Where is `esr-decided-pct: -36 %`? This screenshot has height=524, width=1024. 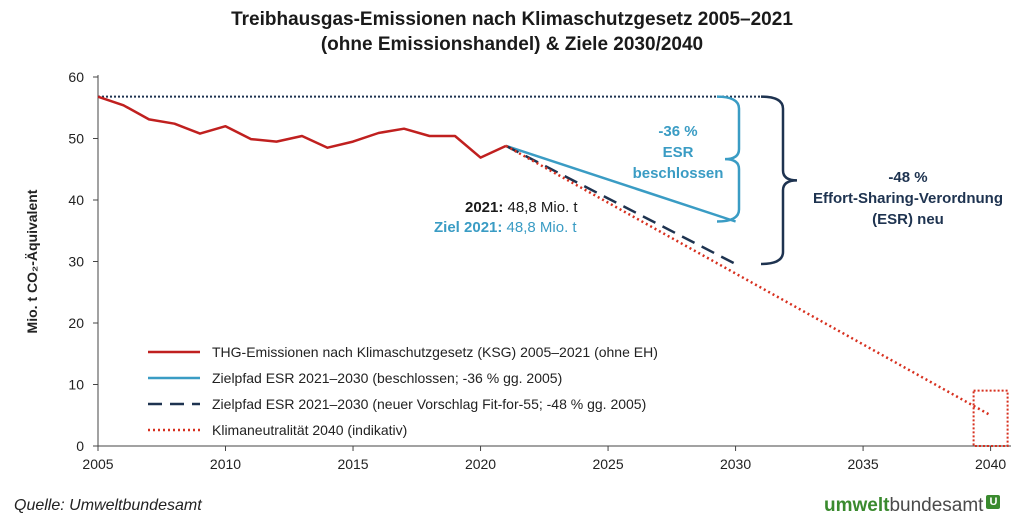 esr-decided-pct: -36 % is located at coordinates (677, 131).